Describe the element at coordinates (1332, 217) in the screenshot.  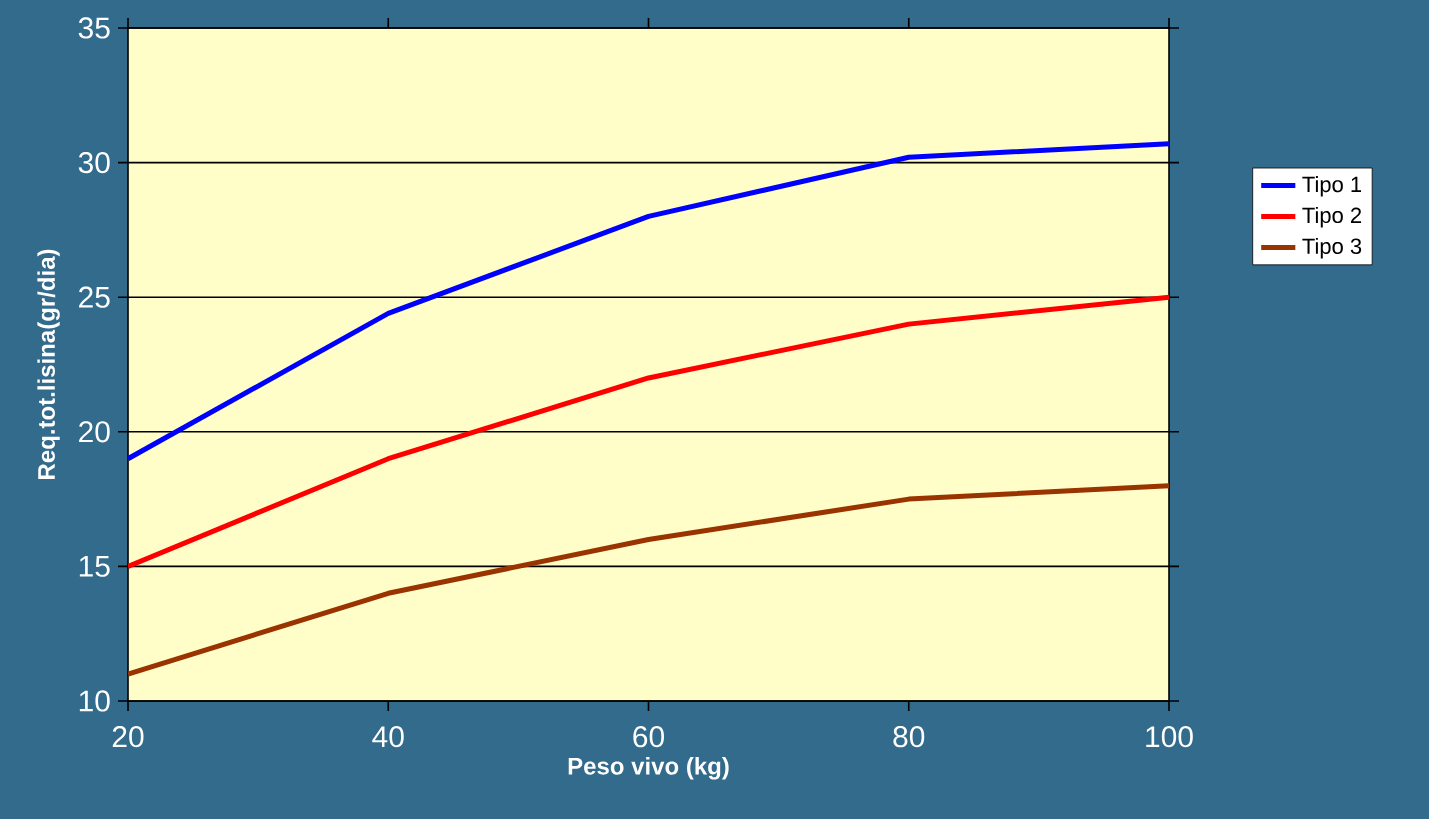
I see `legend-label: Tipo 2` at that location.